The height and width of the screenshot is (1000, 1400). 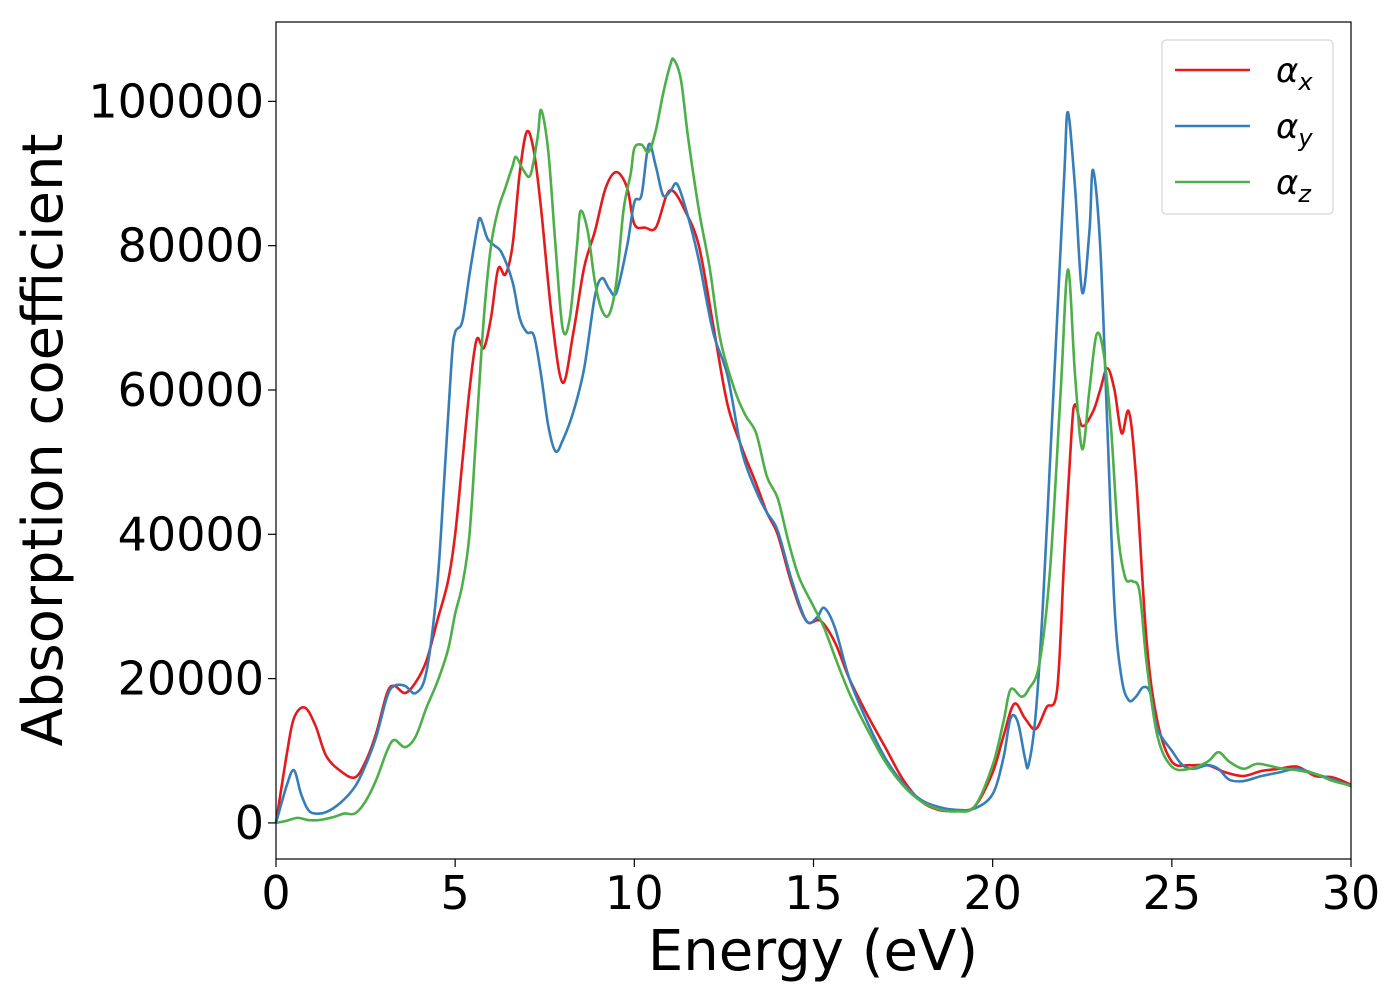 I want to click on y-tick-label: 60000, so click(x=191, y=390).